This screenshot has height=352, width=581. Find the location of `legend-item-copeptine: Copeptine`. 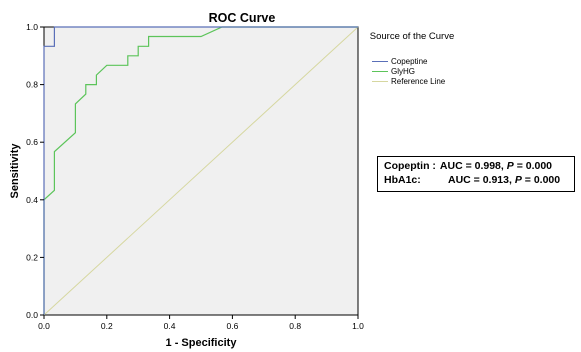

legend-item-copeptine: Copeptine is located at coordinates (399, 61).